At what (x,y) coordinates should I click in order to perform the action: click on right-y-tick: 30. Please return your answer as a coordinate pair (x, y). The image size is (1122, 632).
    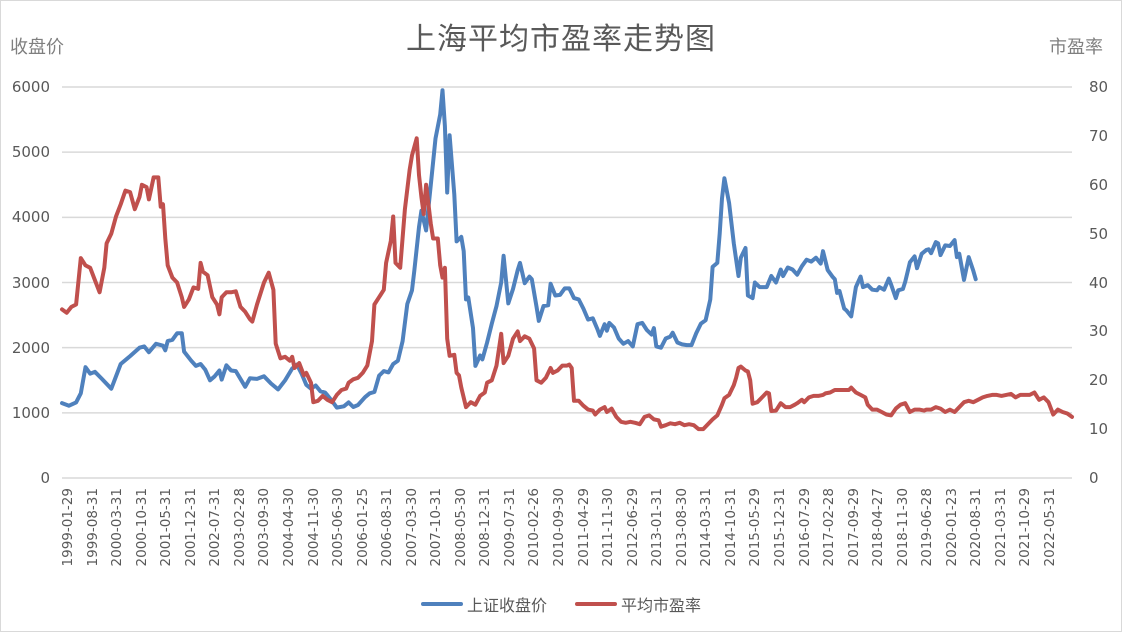
    Looking at the image, I should click on (1099, 331).